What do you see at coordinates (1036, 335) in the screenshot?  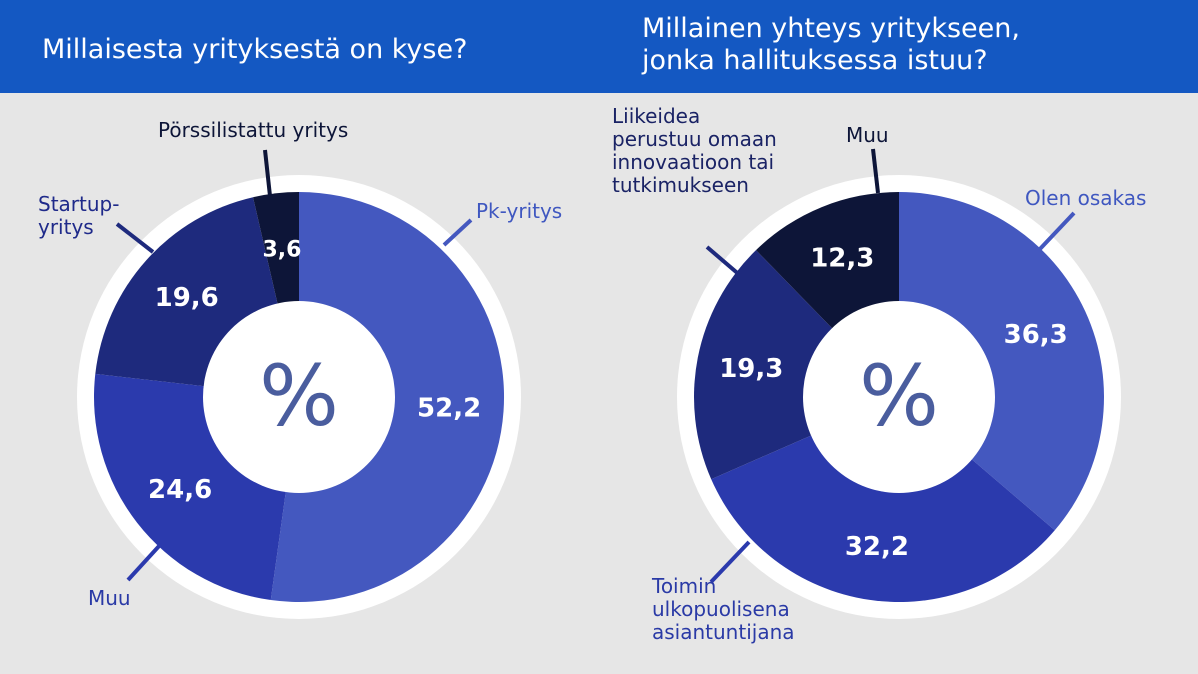 I see `slice-value-label: 36,3` at bounding box center [1036, 335].